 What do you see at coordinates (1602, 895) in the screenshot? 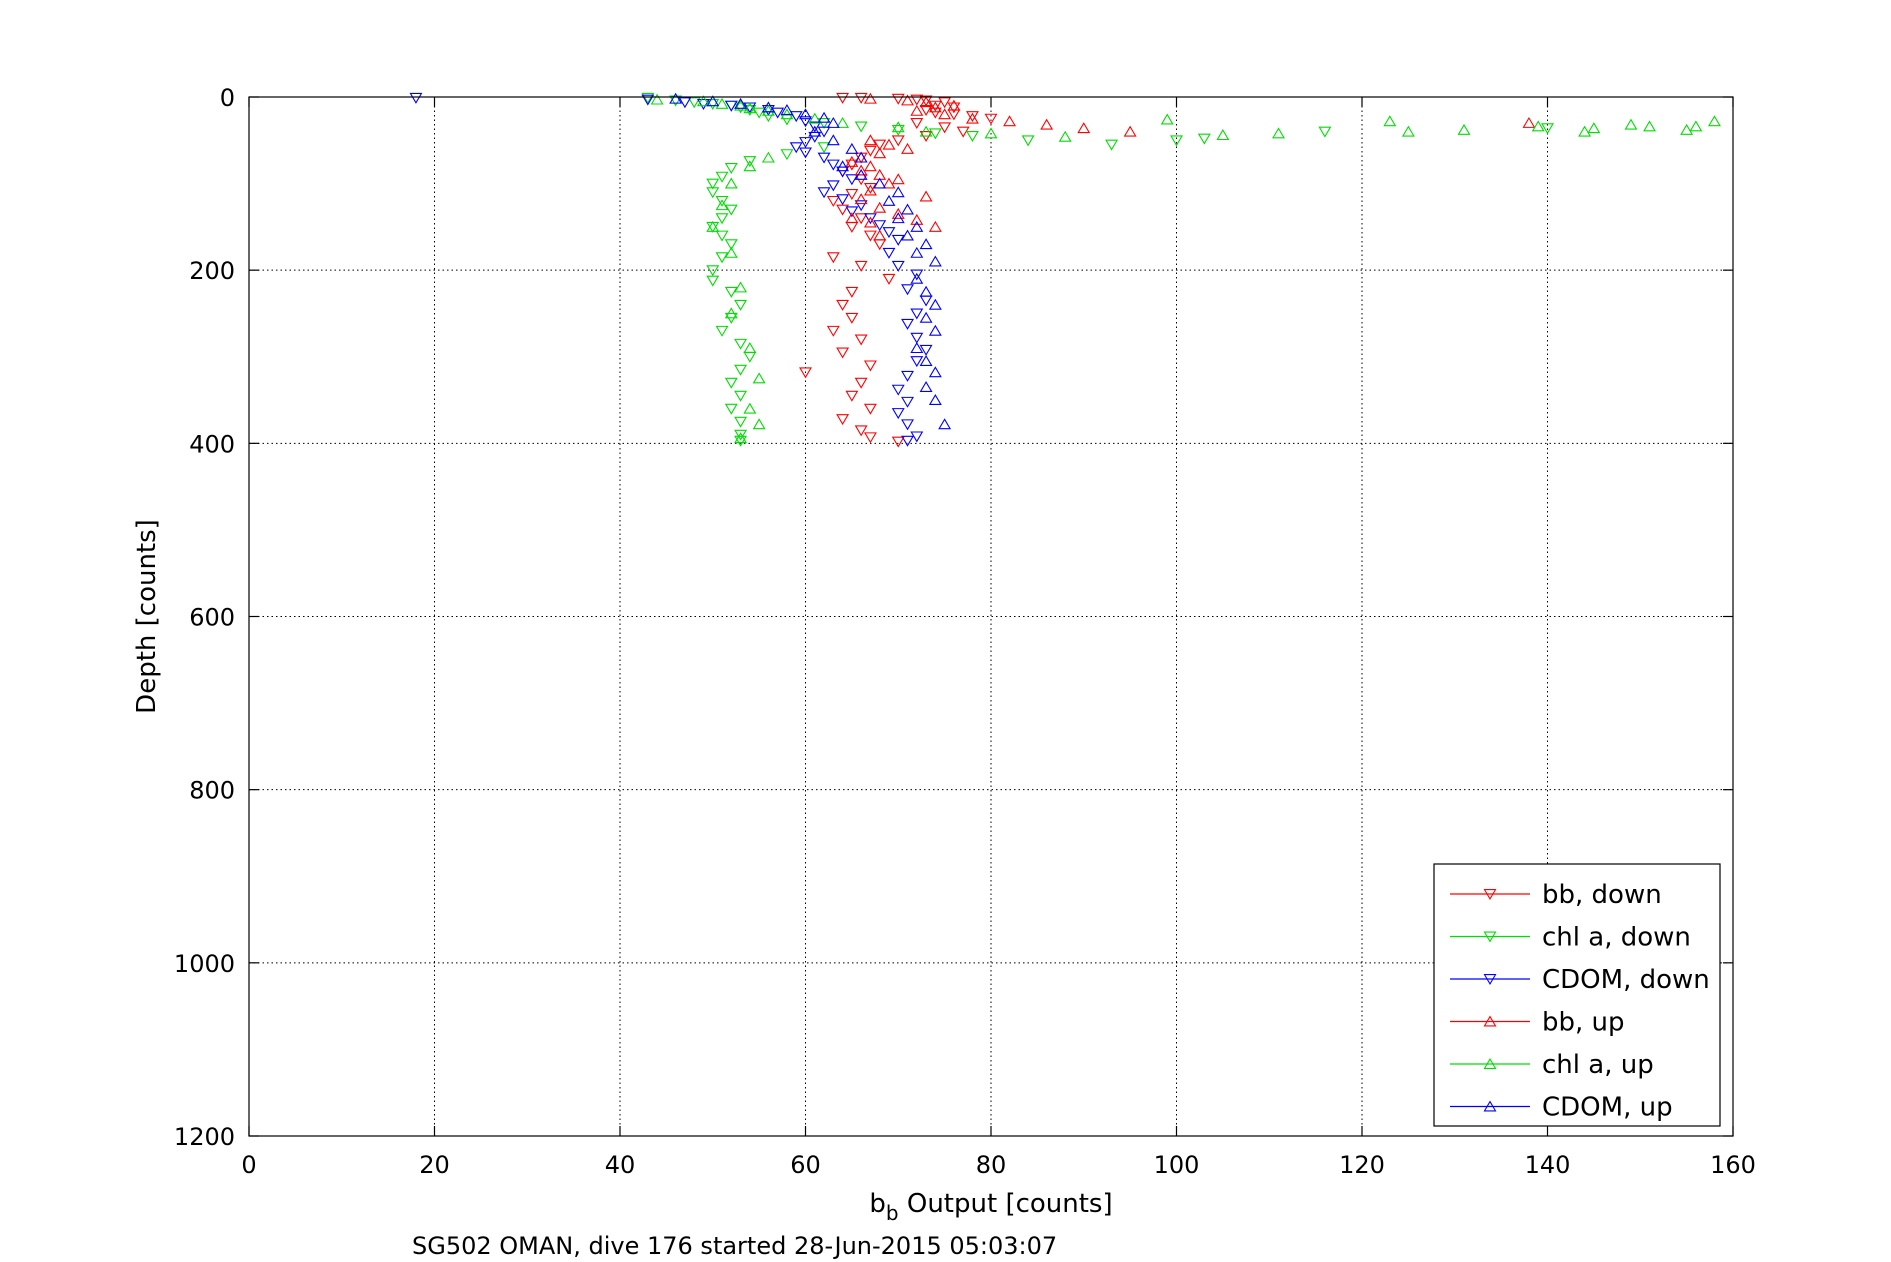
I see `legend-label: bb, down` at bounding box center [1602, 895].